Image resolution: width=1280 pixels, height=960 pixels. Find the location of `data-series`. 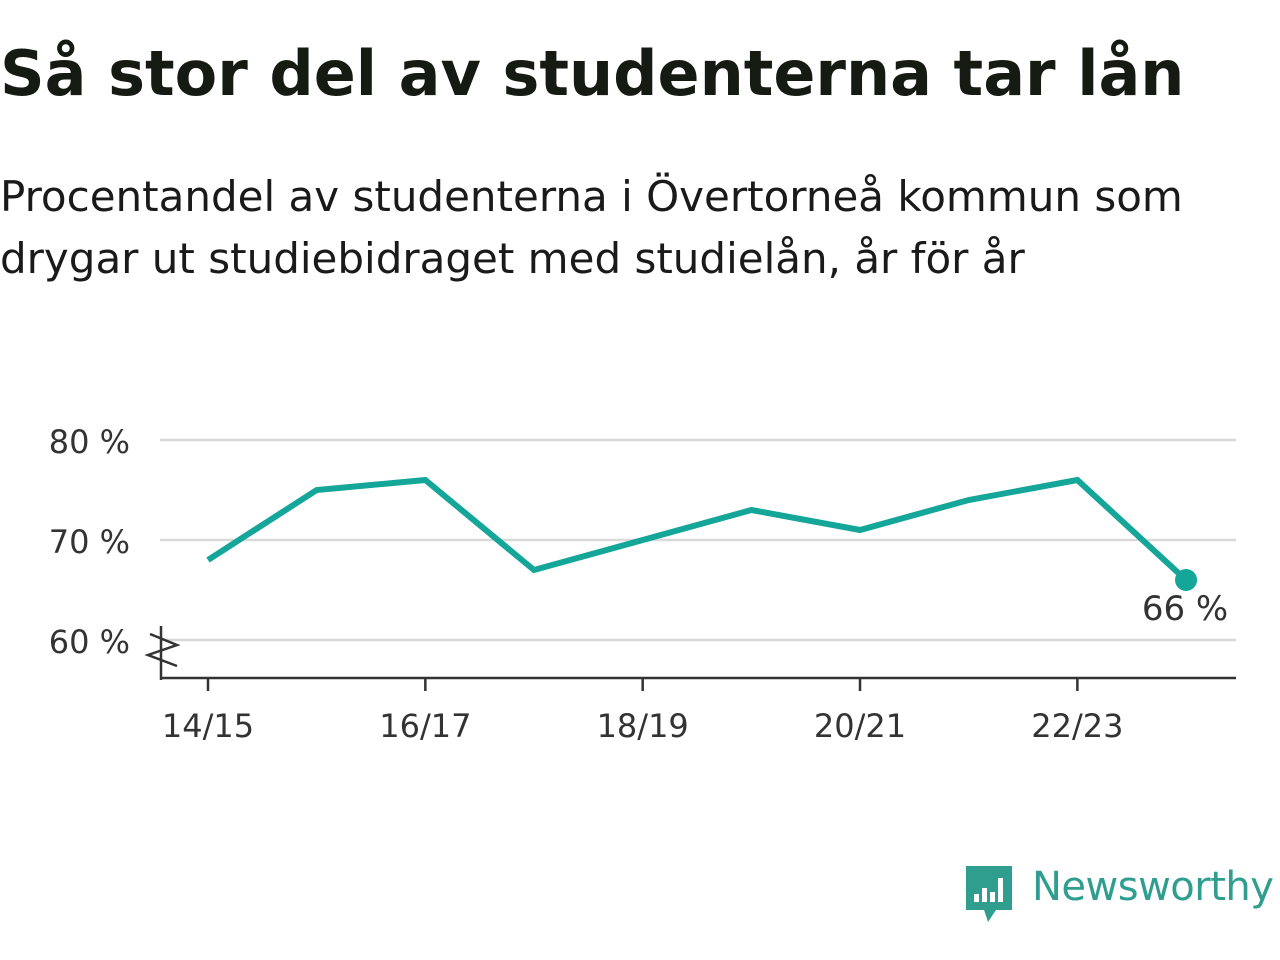

data-series is located at coordinates (702, 533).